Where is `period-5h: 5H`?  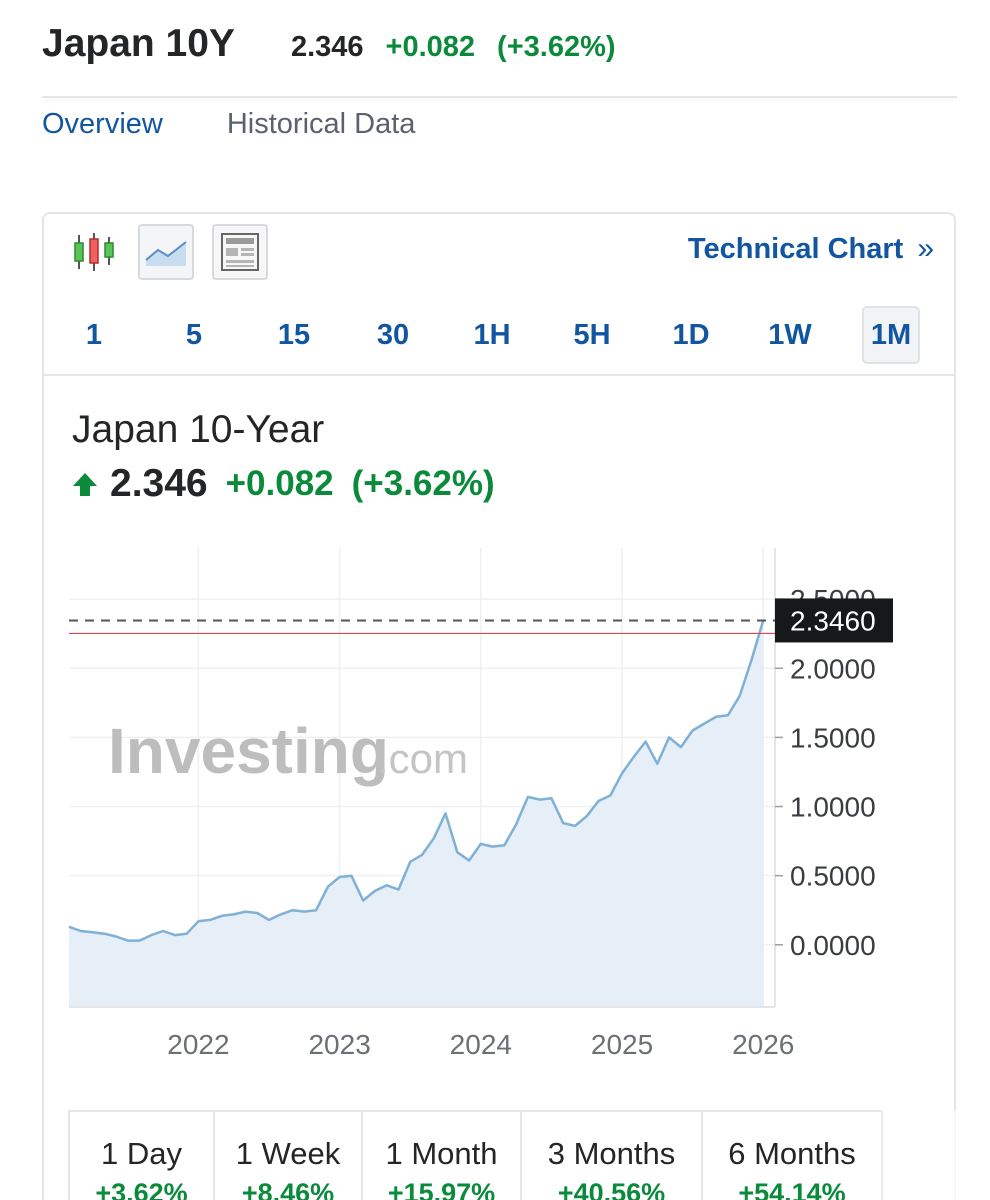 period-5h: 5H is located at coordinates (592, 334).